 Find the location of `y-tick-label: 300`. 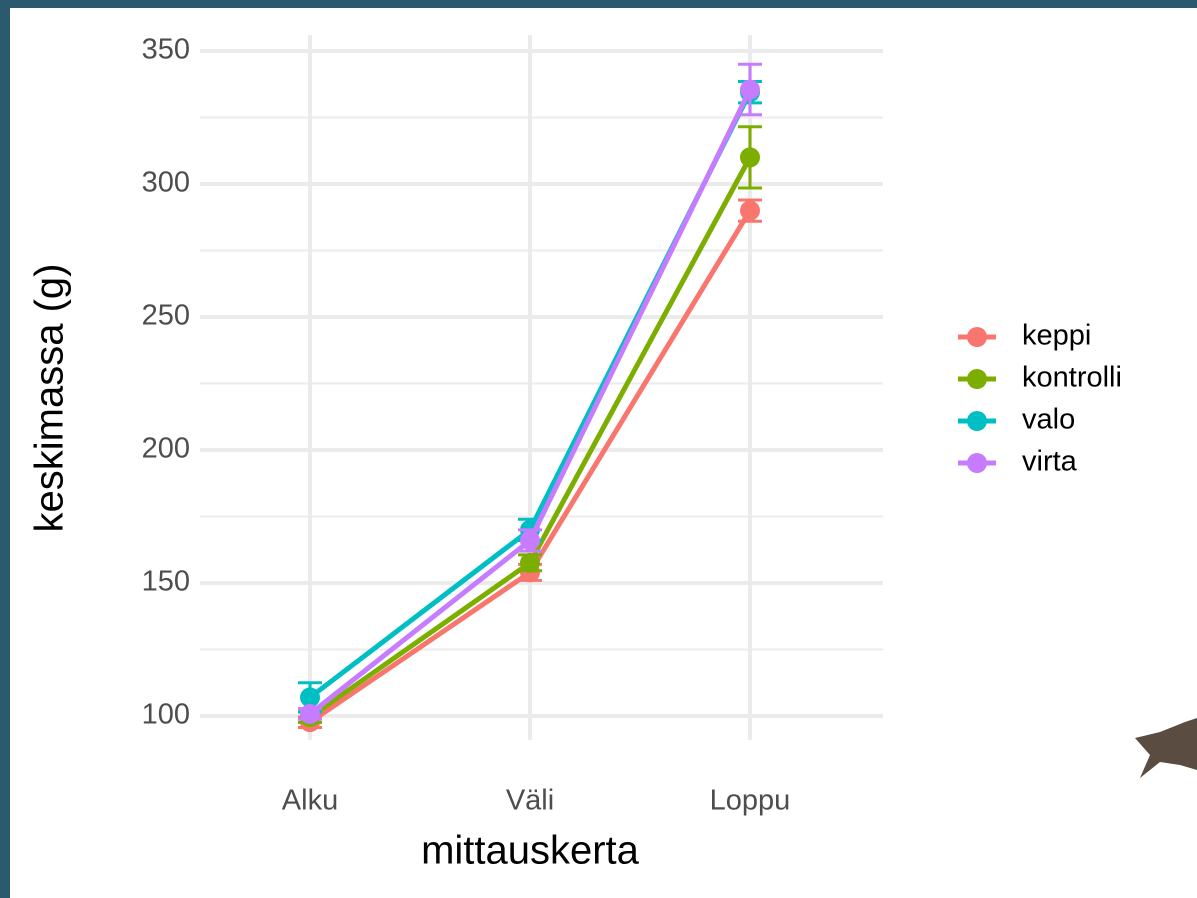

y-tick-label: 300 is located at coordinates (166, 183).